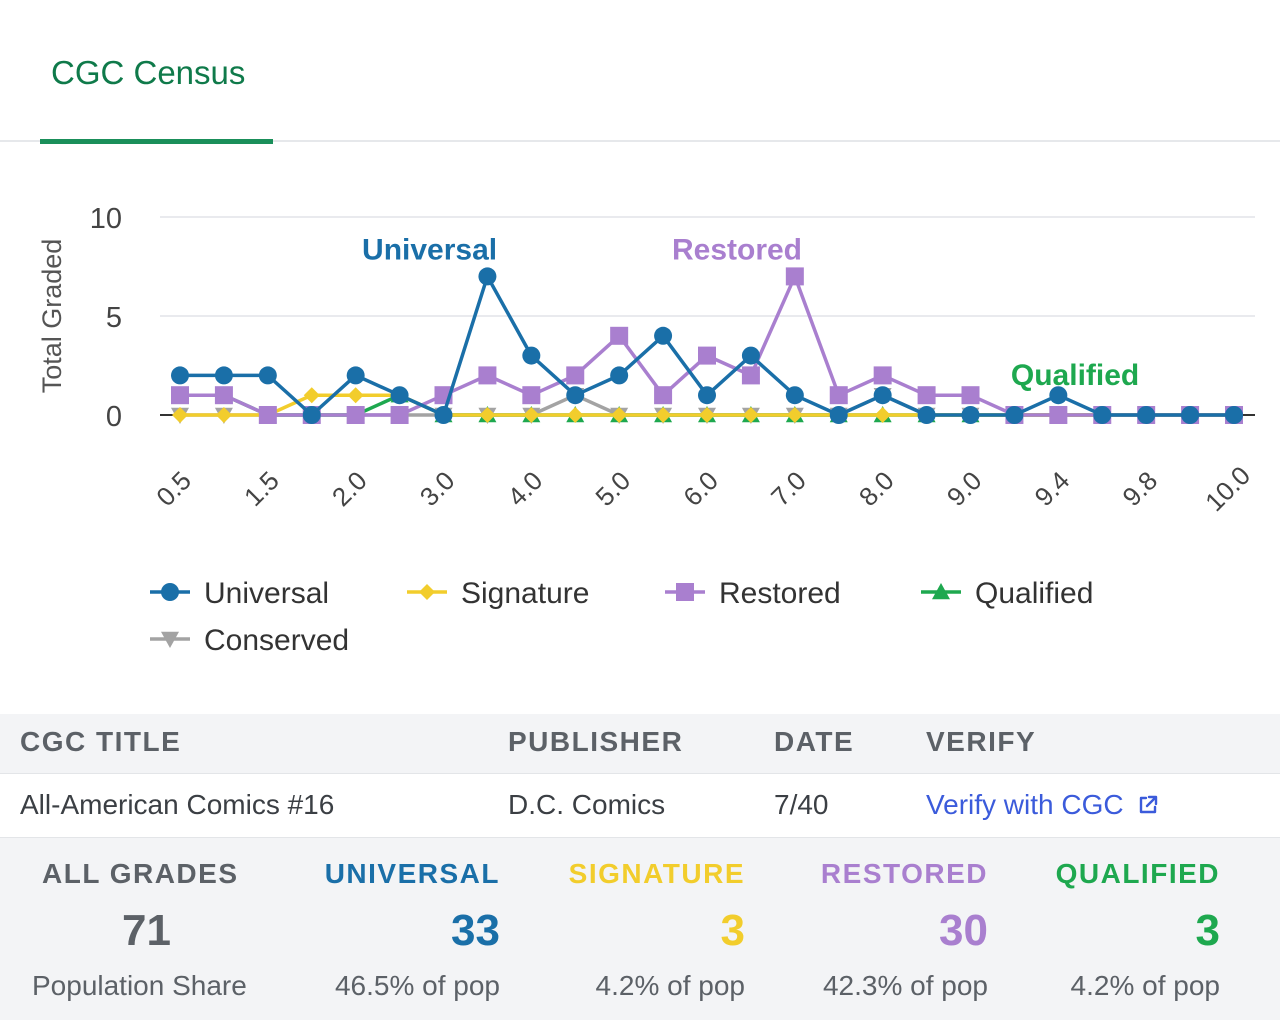 The height and width of the screenshot is (1020, 1280). Describe the element at coordinates (964, 488) in the screenshot. I see `x-tick-label: 9.0` at that location.